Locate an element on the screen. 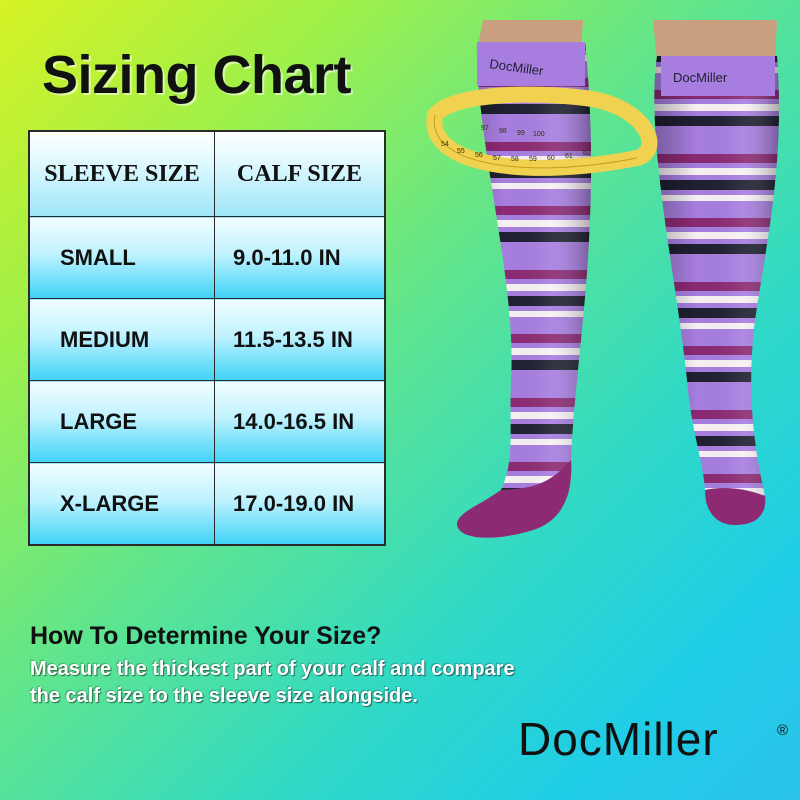 Image resolution: width=800 pixels, height=800 pixels. svg-text: 60 is located at coordinates (551, 158).